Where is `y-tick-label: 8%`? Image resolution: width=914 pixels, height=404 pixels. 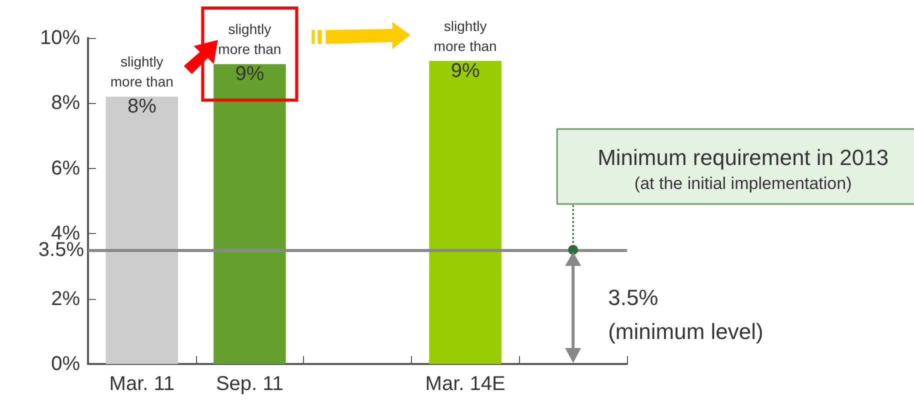 y-tick-label: 8% is located at coordinates (65, 103).